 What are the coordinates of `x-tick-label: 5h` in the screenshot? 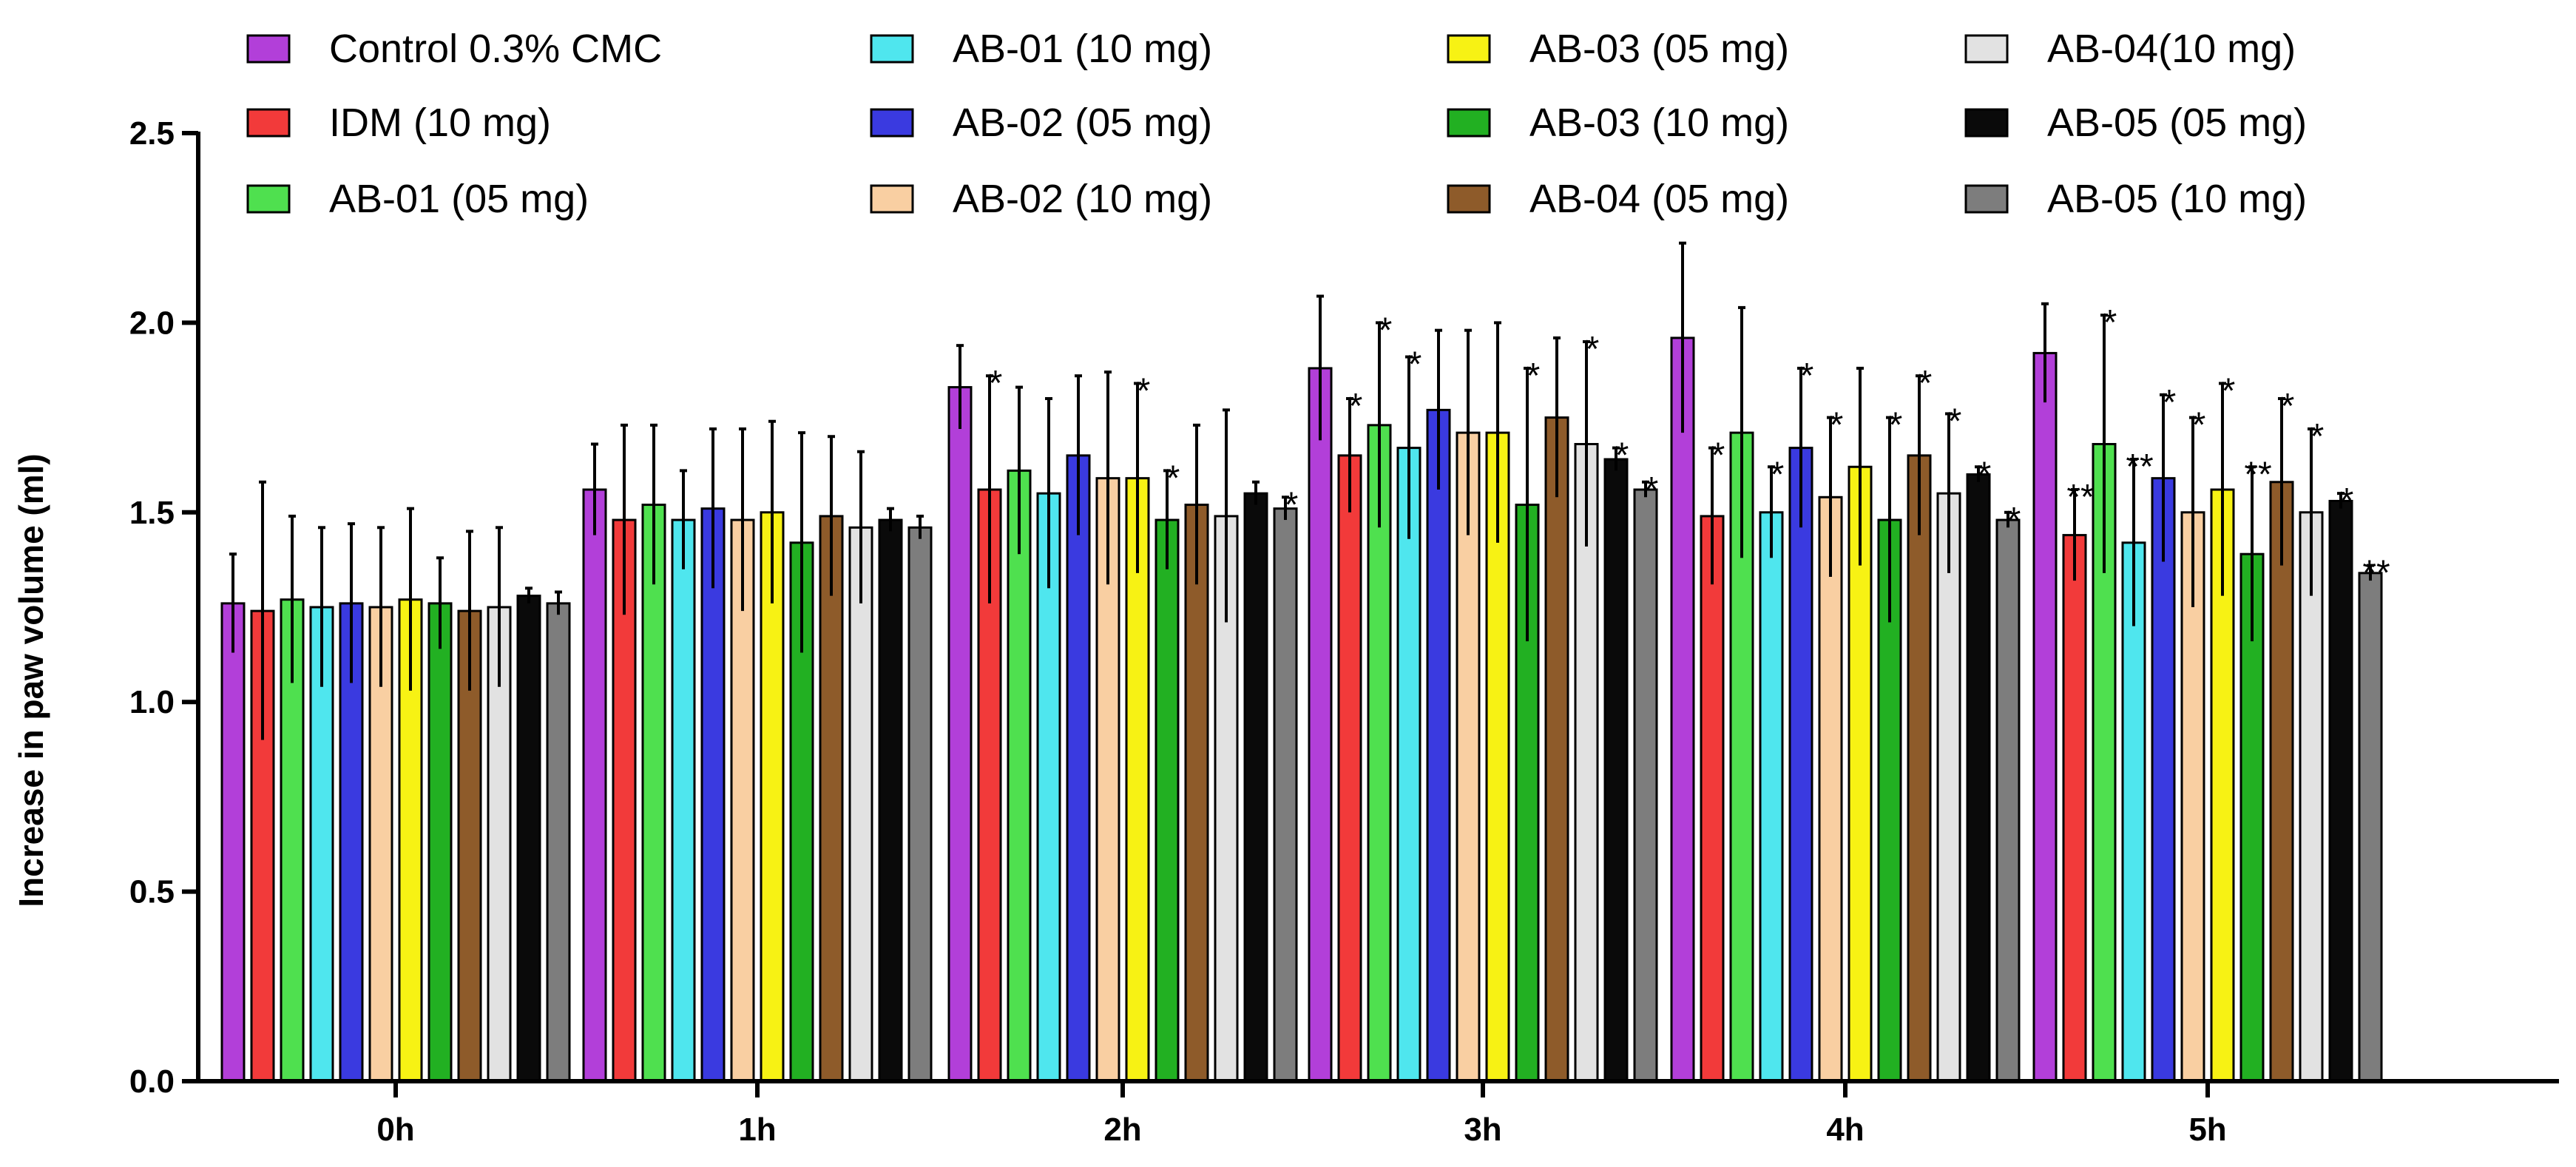 It's located at (2207, 1130).